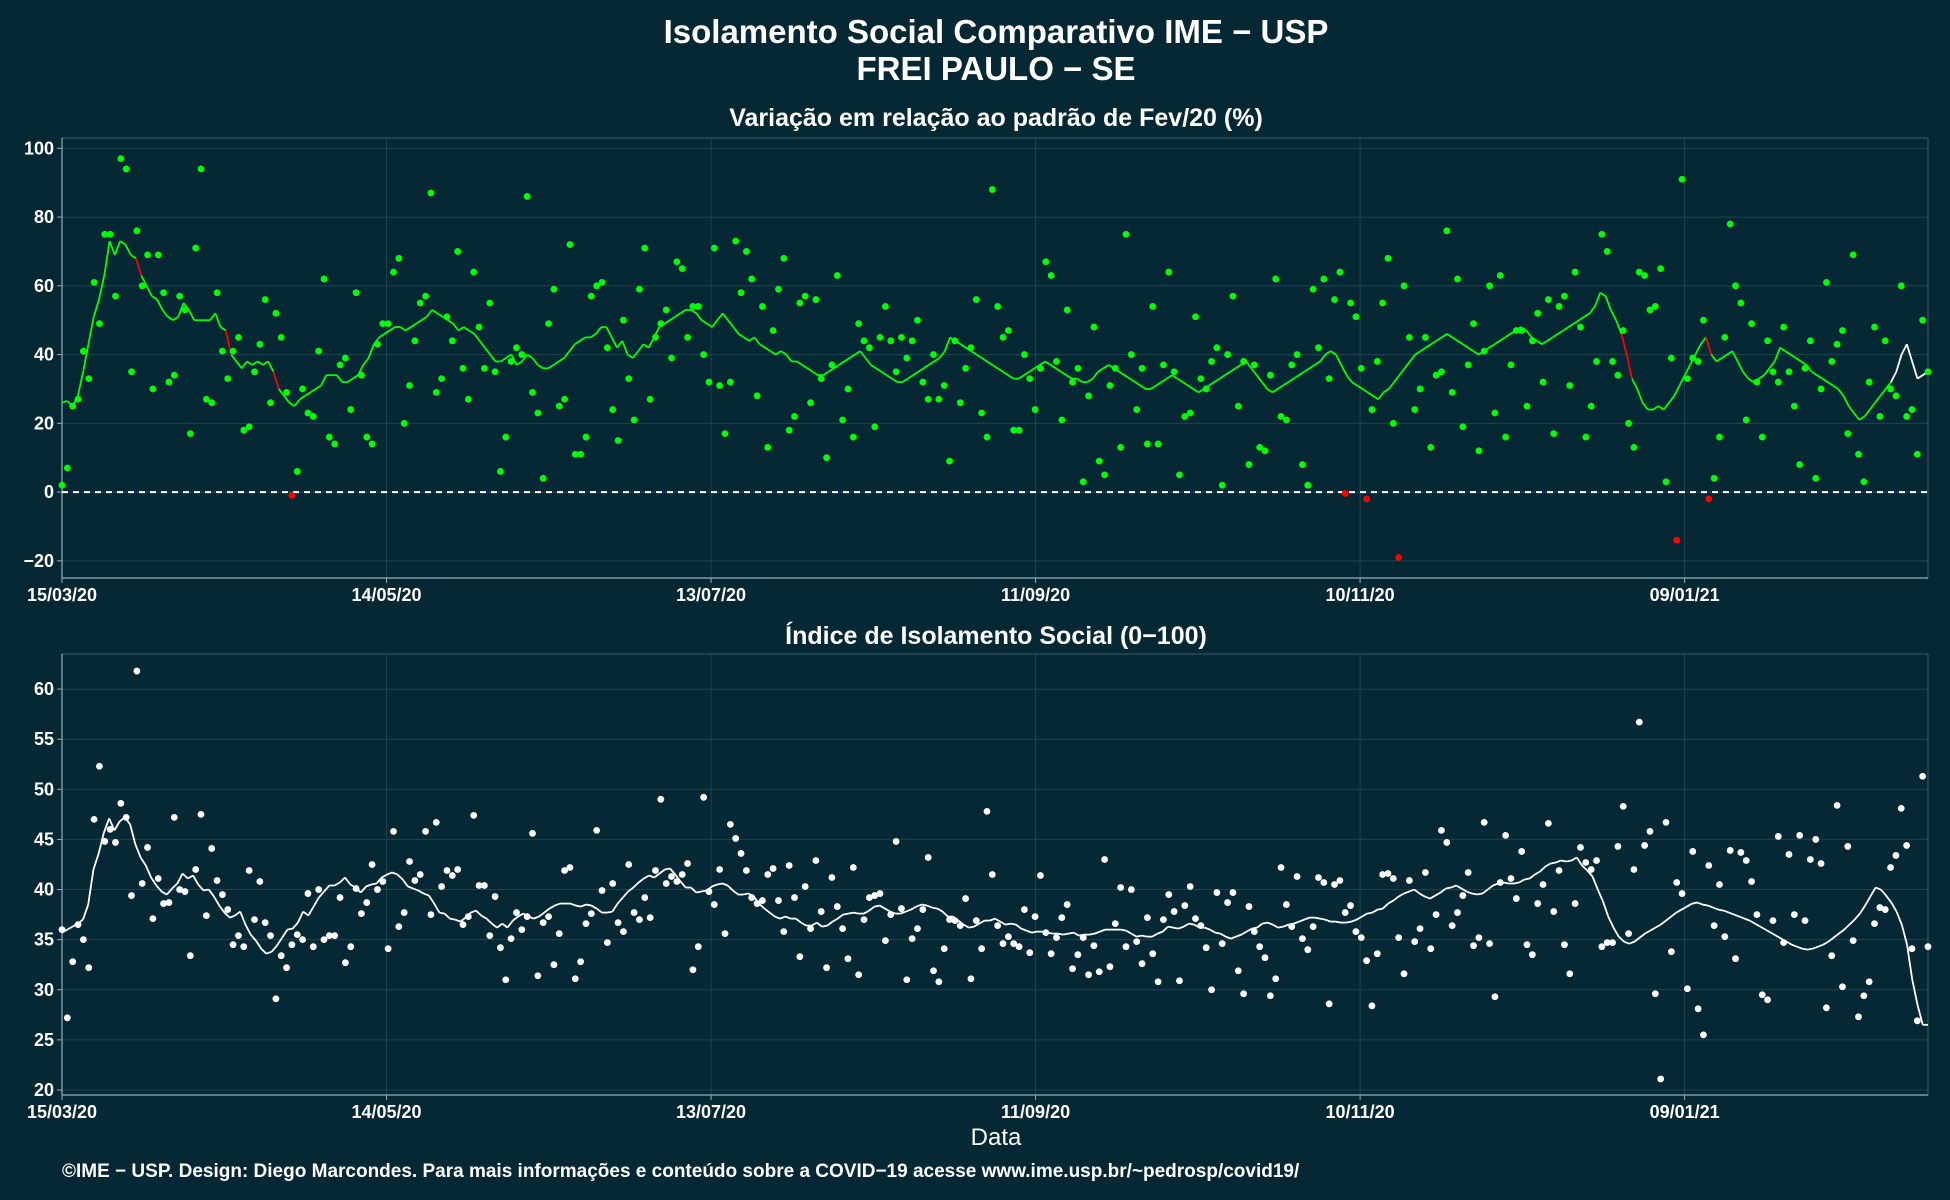 The height and width of the screenshot is (1200, 1950). What do you see at coordinates (1685, 1112) in the screenshot?
I see `x-tick-label: 09/01/21` at bounding box center [1685, 1112].